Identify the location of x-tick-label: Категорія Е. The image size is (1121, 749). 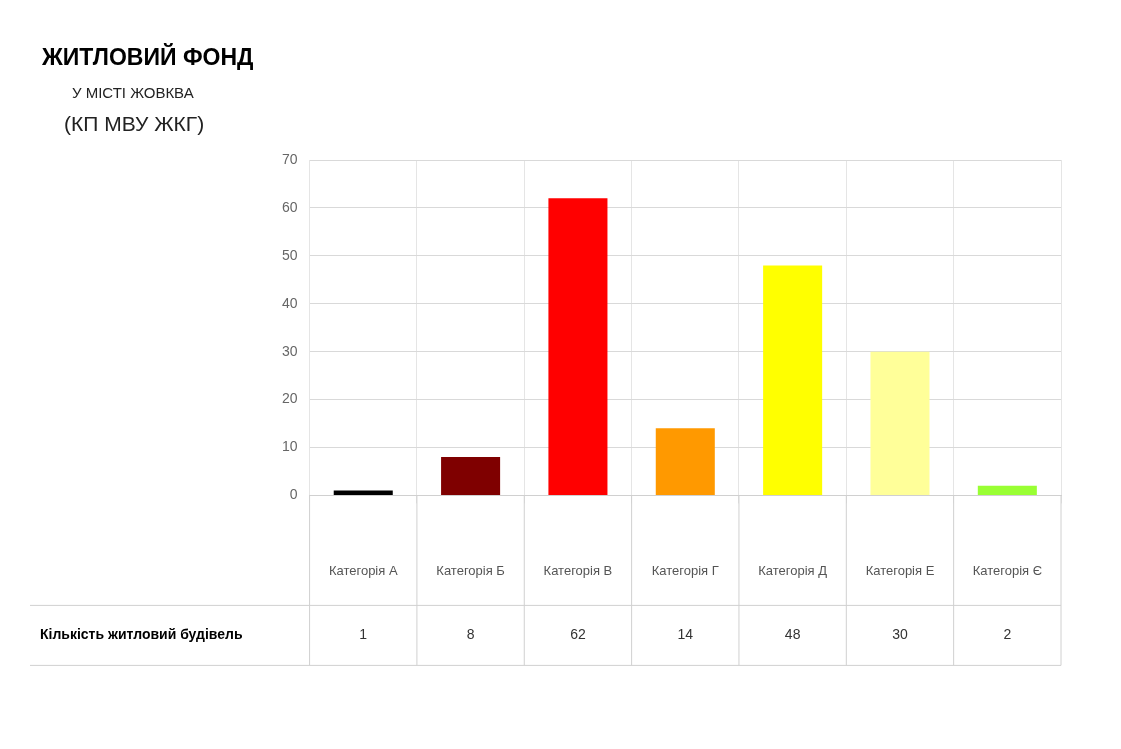
(900, 570).